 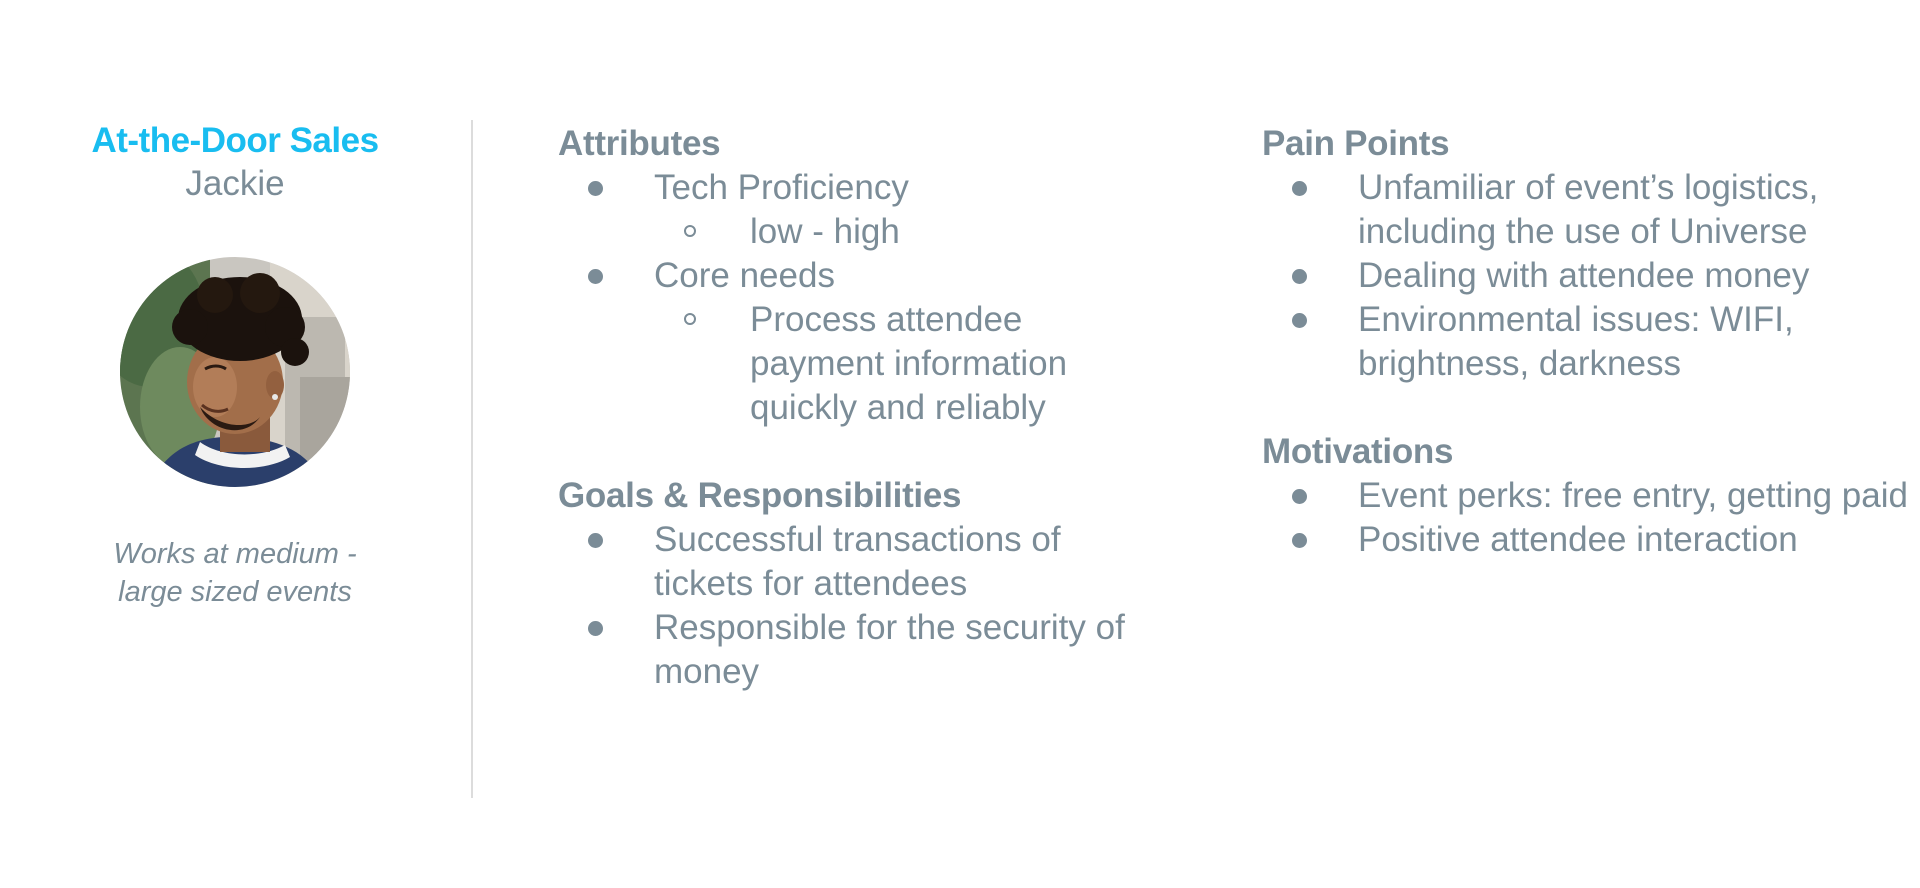 What do you see at coordinates (744, 275) in the screenshot?
I see `item-text: Core needs` at bounding box center [744, 275].